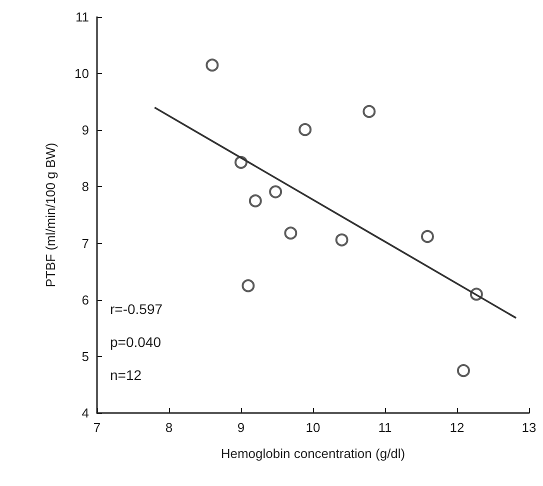 The image size is (543, 486). What do you see at coordinates (169, 427) in the screenshot?
I see `x-tick-label: 8` at bounding box center [169, 427].